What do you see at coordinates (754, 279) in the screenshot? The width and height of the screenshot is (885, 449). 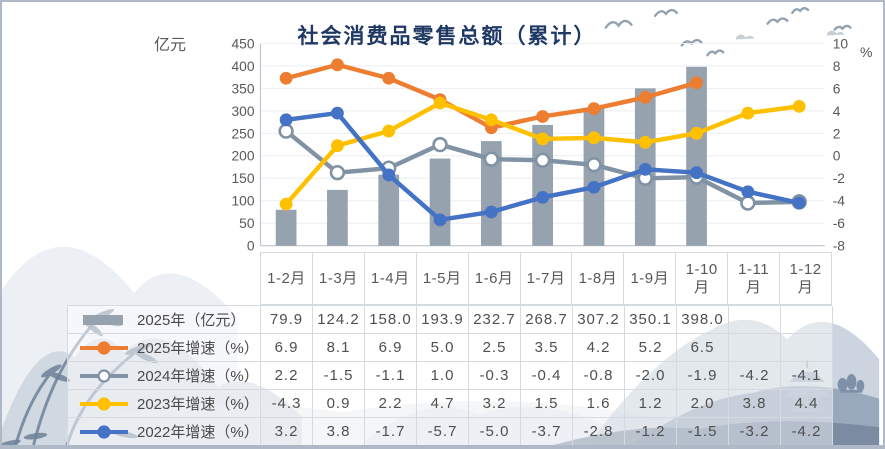 I see `column-header: 1-11月` at bounding box center [754, 279].